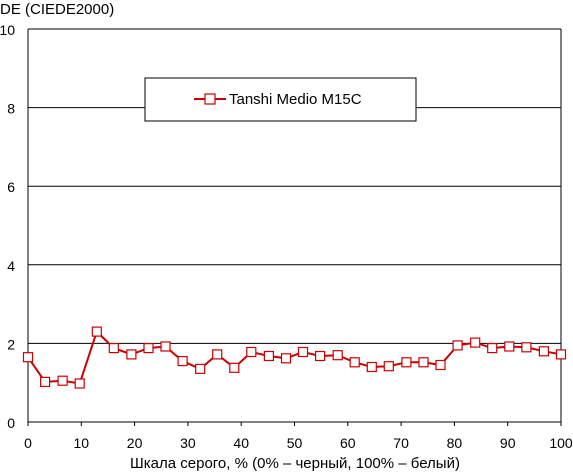  Describe the element at coordinates (11, 423) in the screenshot. I see `y-tick-label: 0` at that location.